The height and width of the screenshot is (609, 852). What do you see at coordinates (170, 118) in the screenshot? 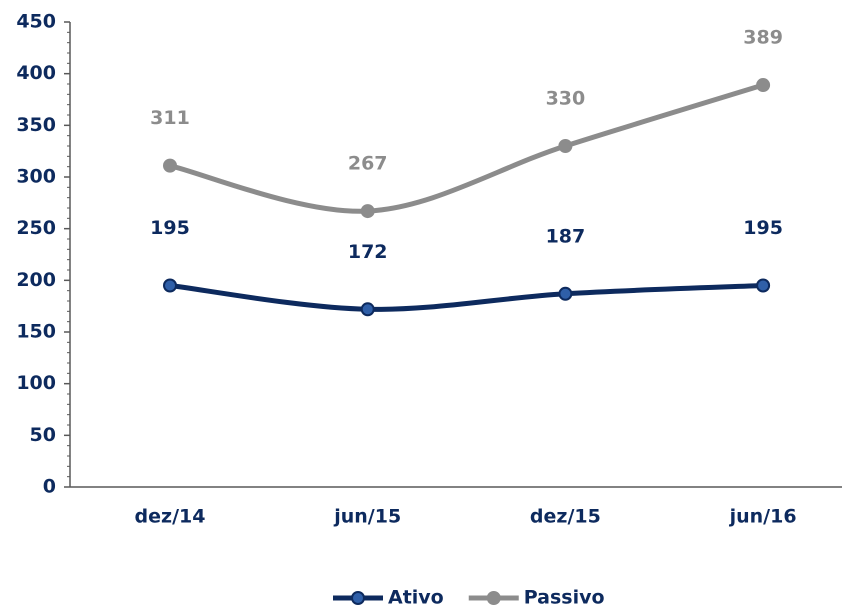
I see `data-label: 311` at bounding box center [170, 118].